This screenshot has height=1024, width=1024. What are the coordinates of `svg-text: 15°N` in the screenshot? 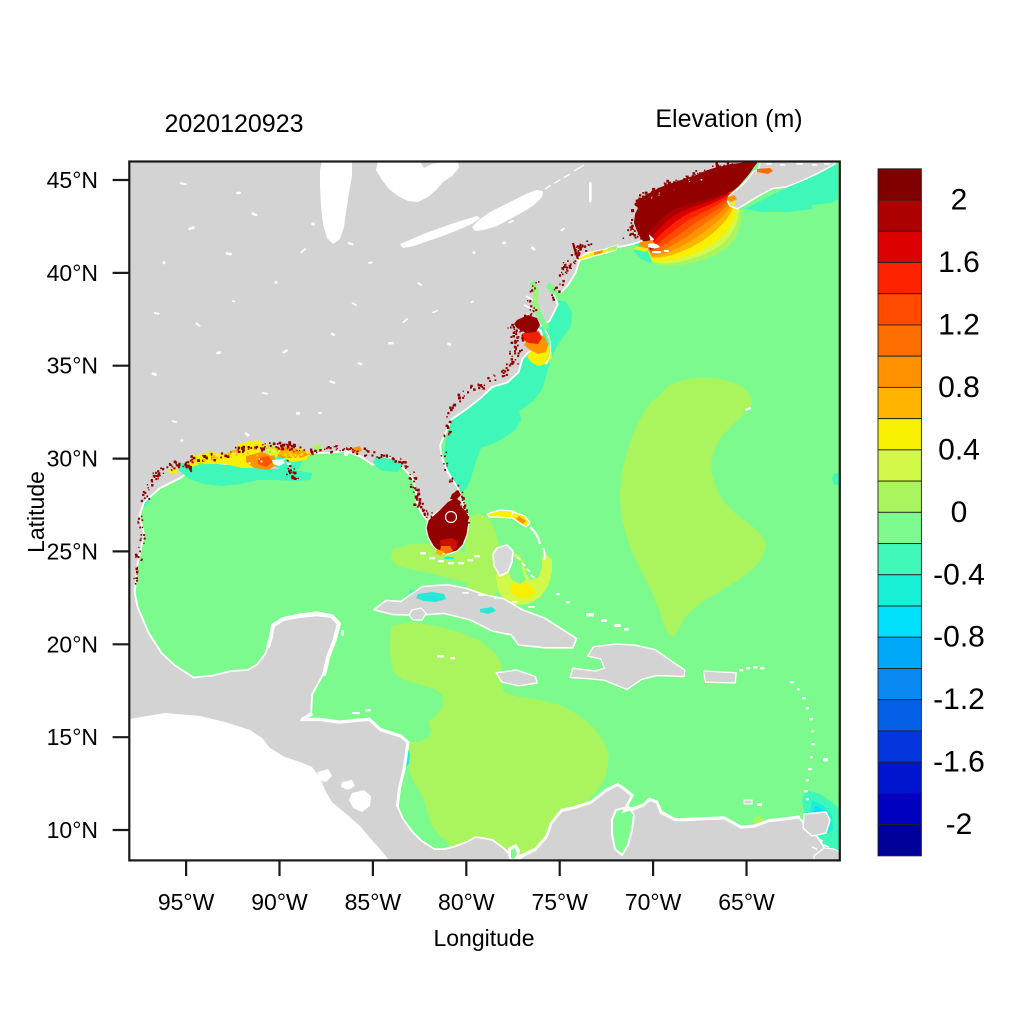 It's located at (72, 737).